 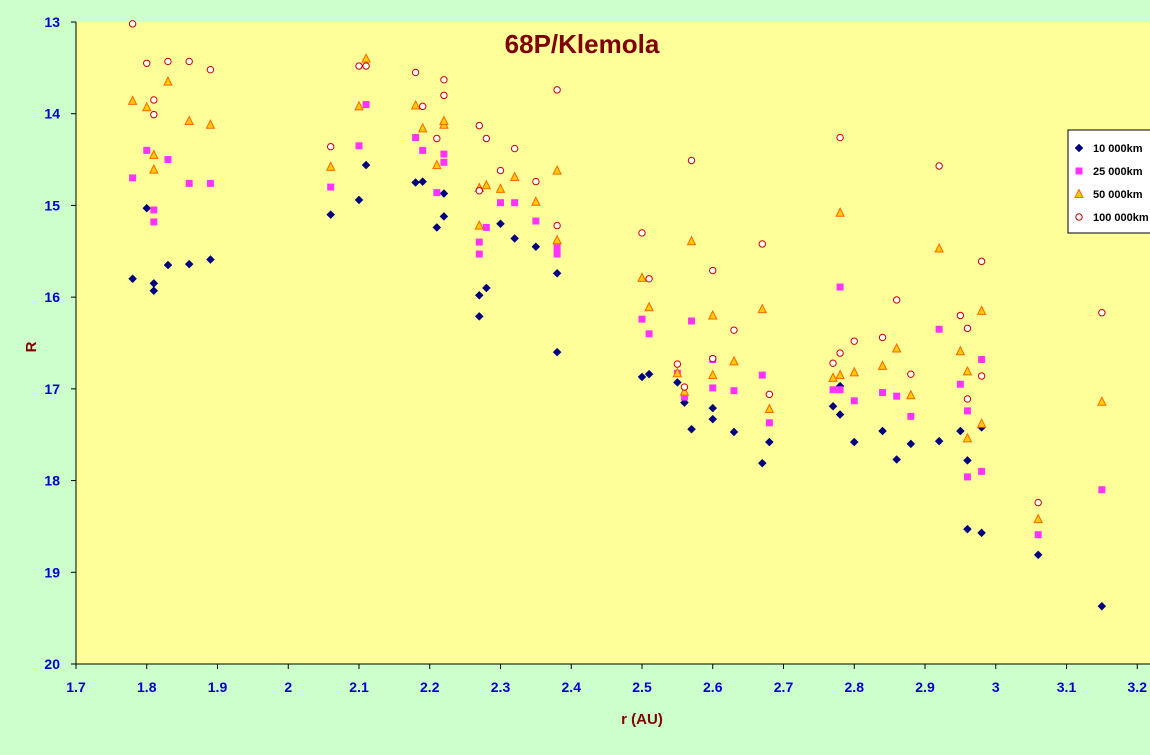 I want to click on x-tick-label: 3, so click(x=996, y=687).